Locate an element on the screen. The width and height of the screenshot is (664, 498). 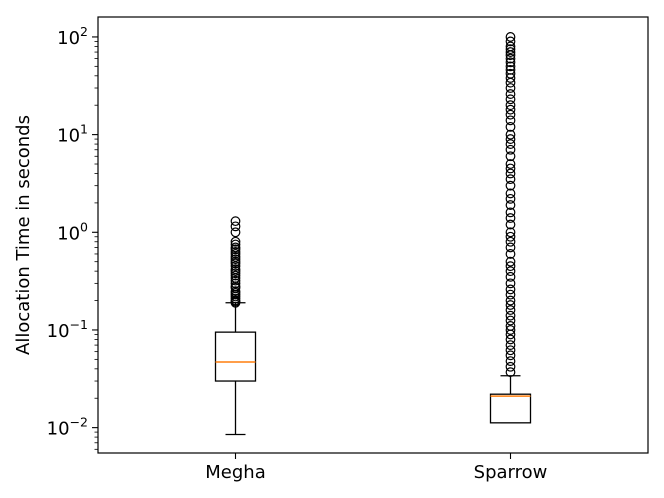
y-tick-label: 10¹ is located at coordinates (72, 134).